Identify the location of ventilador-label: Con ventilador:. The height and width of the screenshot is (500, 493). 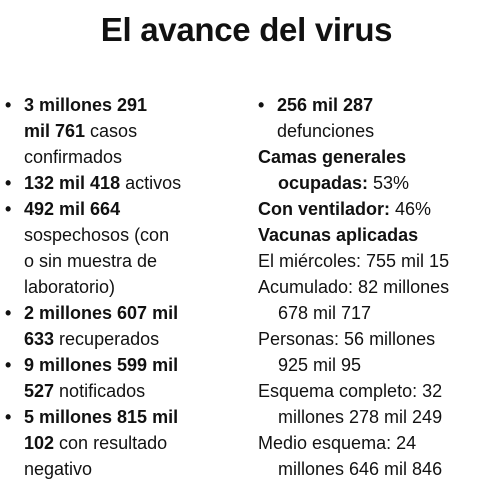
(324, 209).